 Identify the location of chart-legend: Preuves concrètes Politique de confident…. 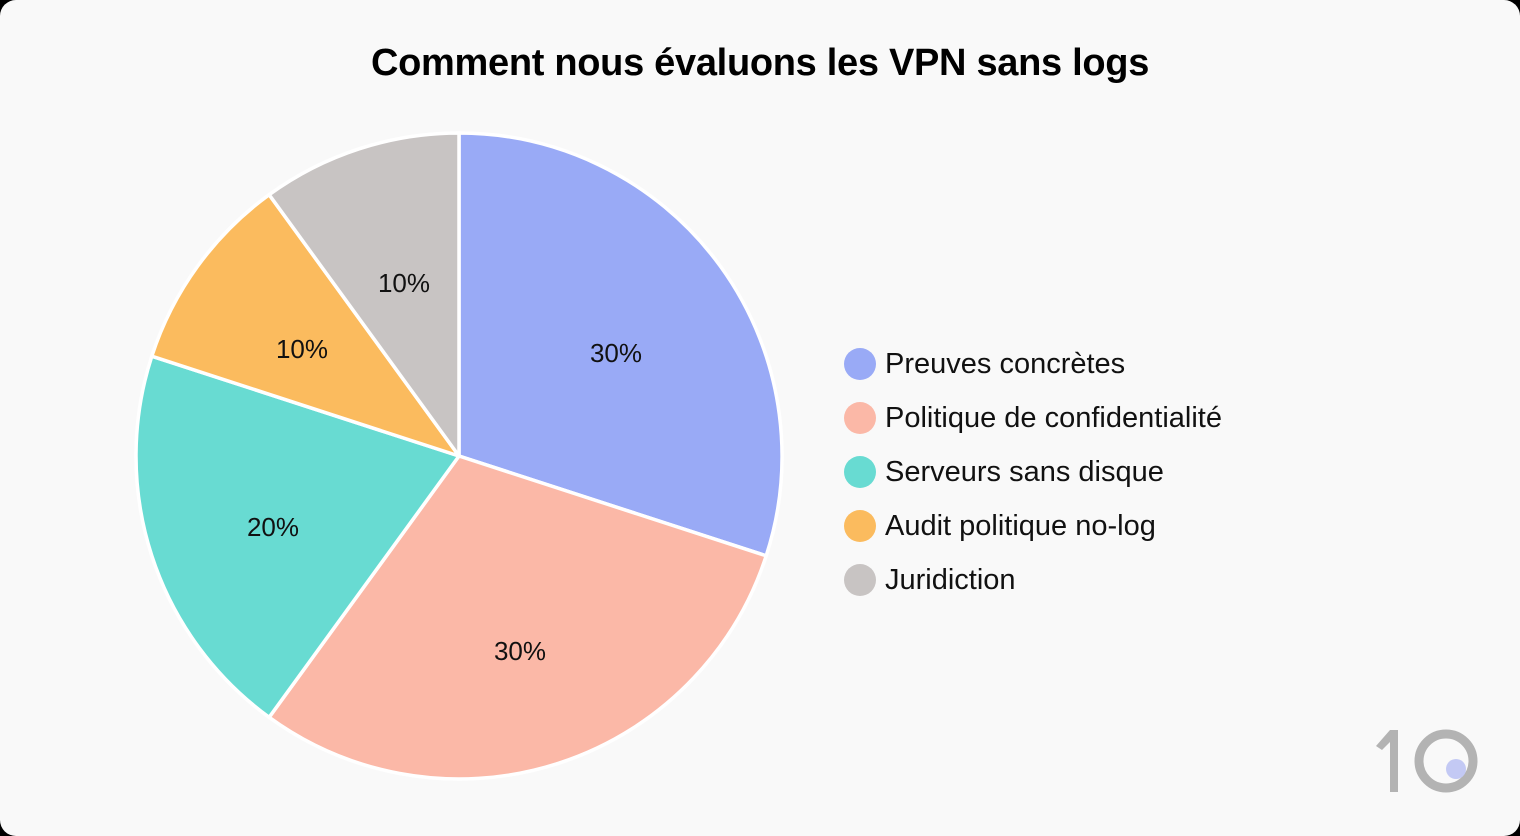
(1033, 472).